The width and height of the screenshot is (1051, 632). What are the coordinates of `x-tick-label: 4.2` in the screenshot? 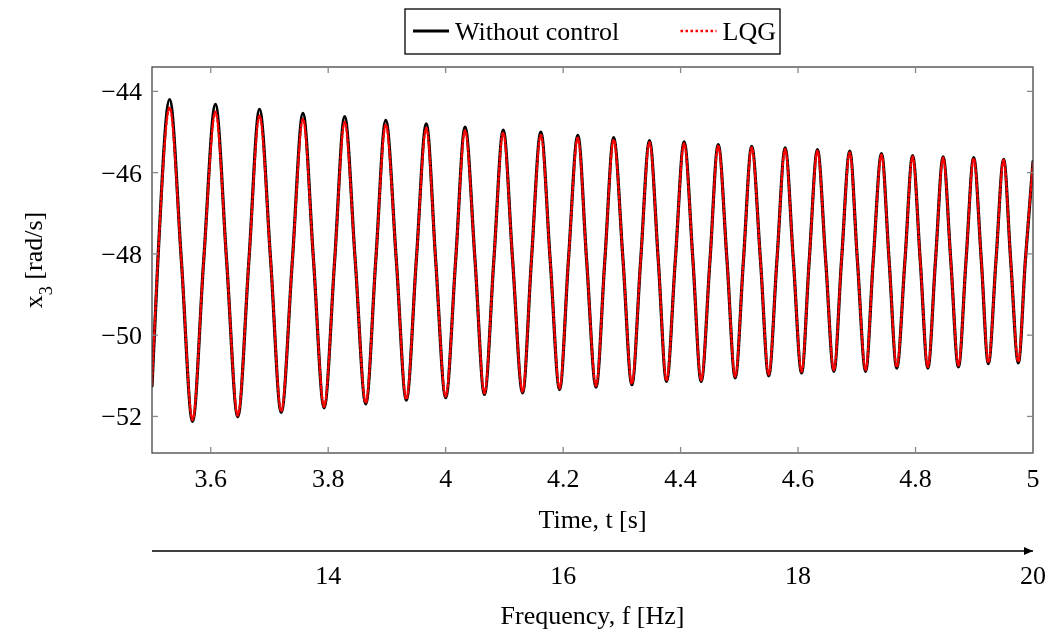 It's located at (563, 478).